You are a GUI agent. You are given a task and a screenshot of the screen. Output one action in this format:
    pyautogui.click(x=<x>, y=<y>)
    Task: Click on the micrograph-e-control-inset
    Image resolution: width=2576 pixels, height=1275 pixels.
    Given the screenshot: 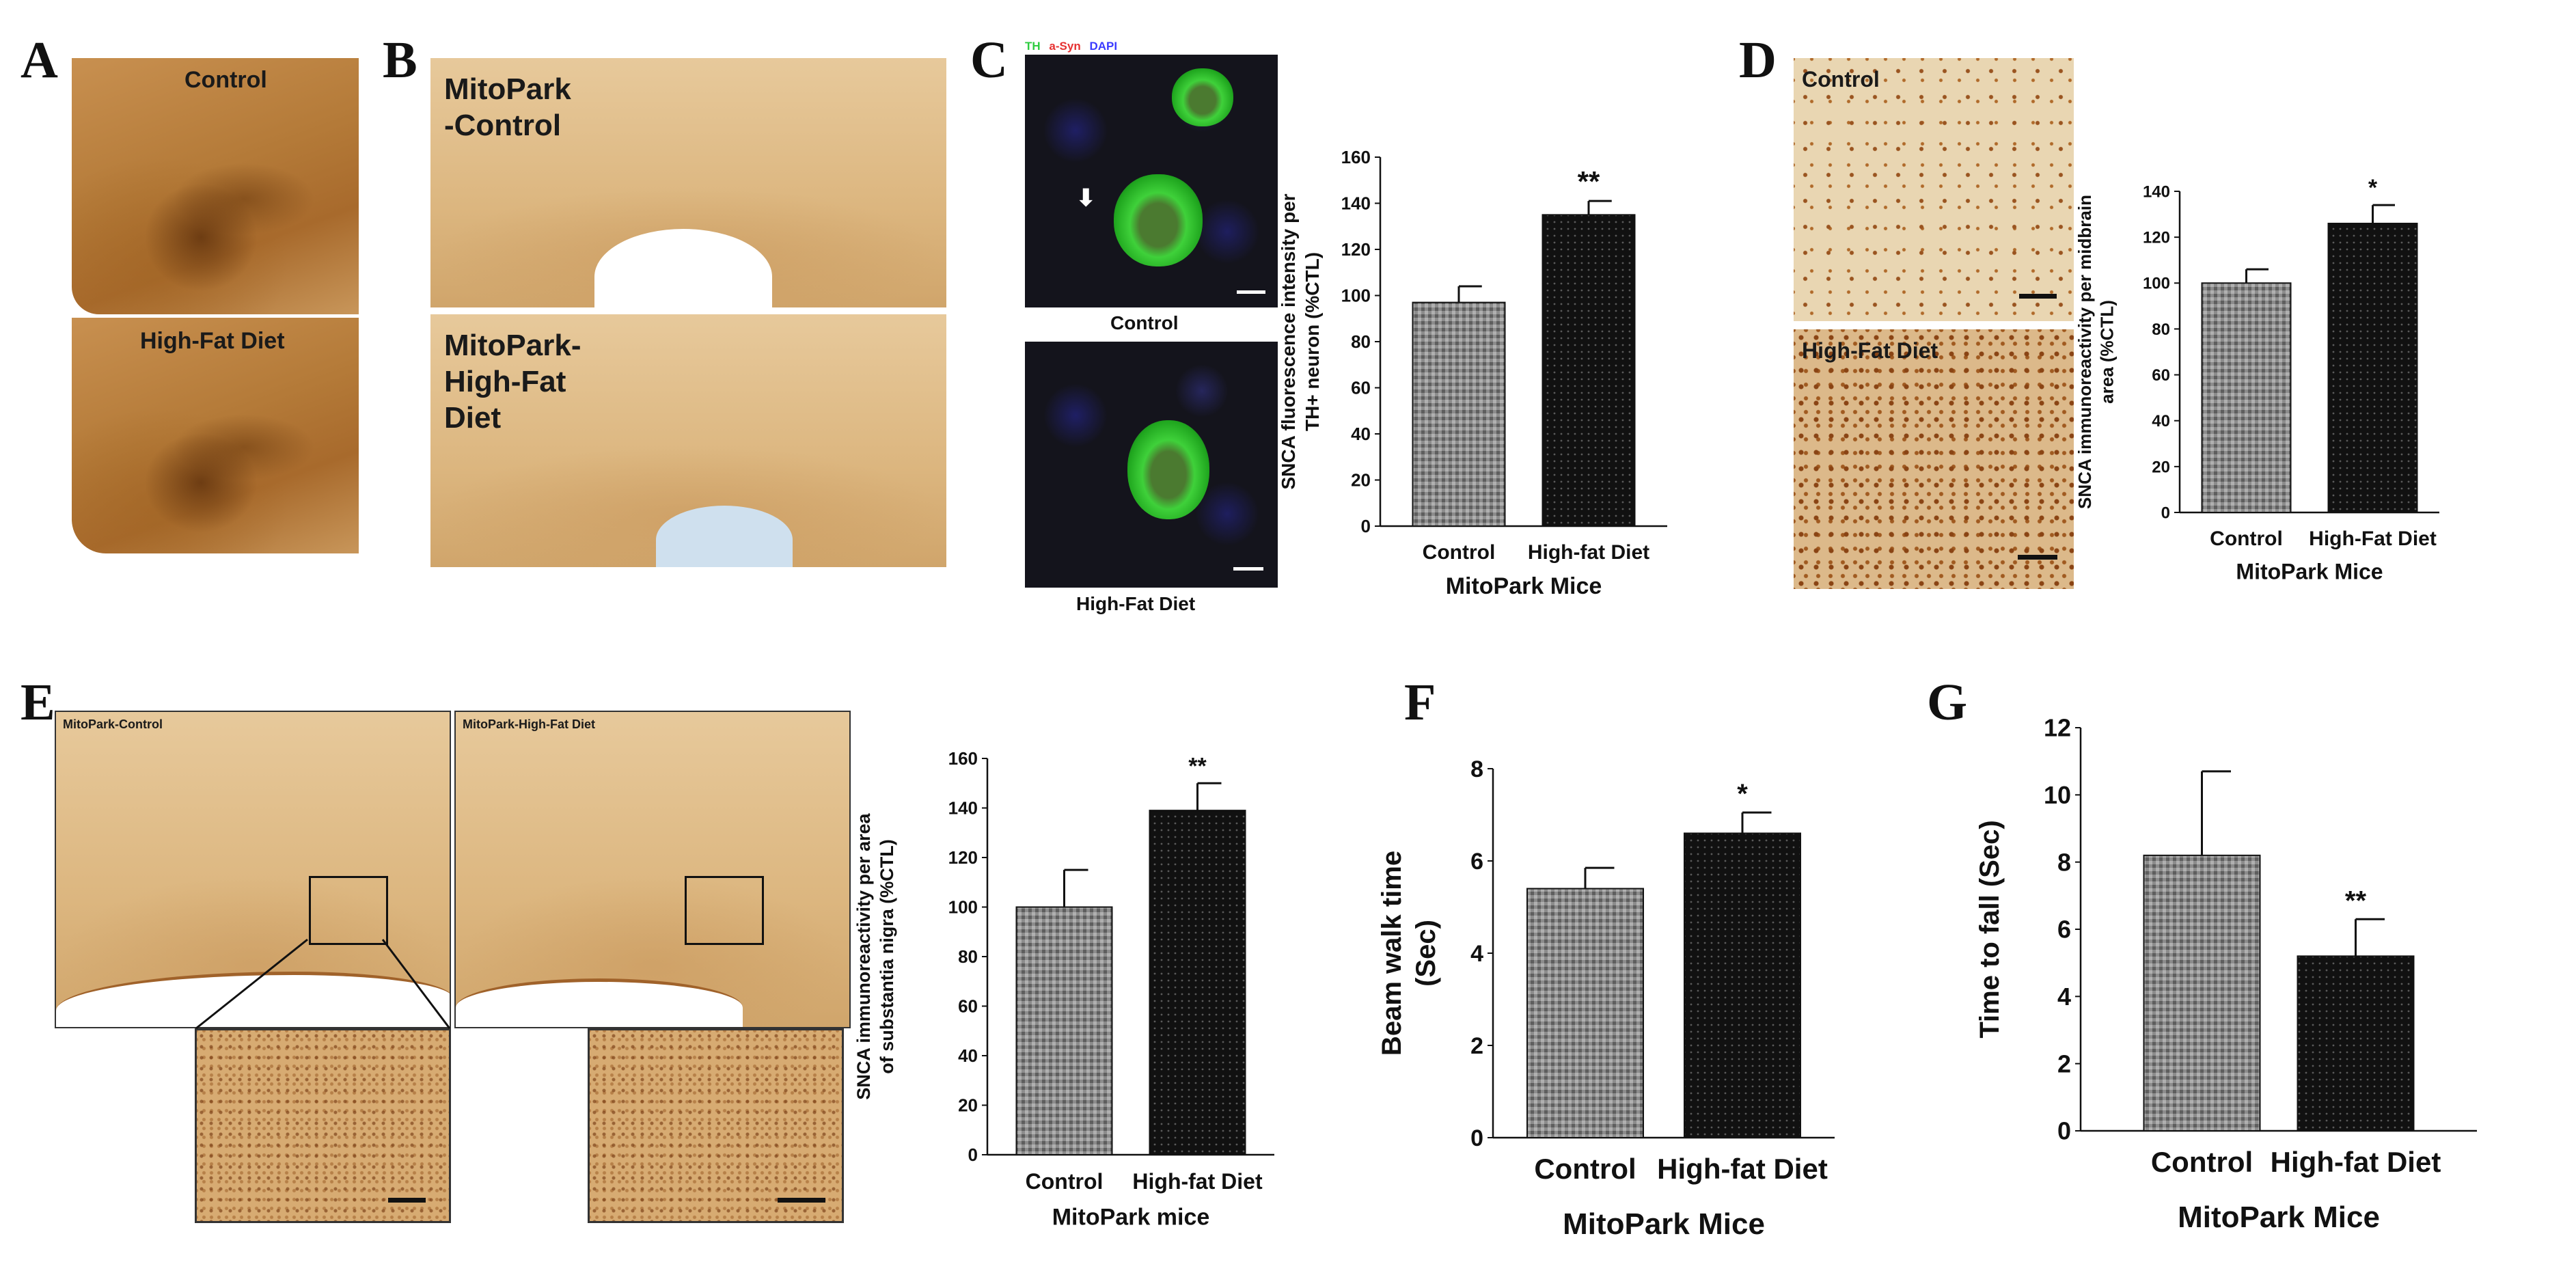 What is the action you would take?
    pyautogui.click(x=323, y=1125)
    